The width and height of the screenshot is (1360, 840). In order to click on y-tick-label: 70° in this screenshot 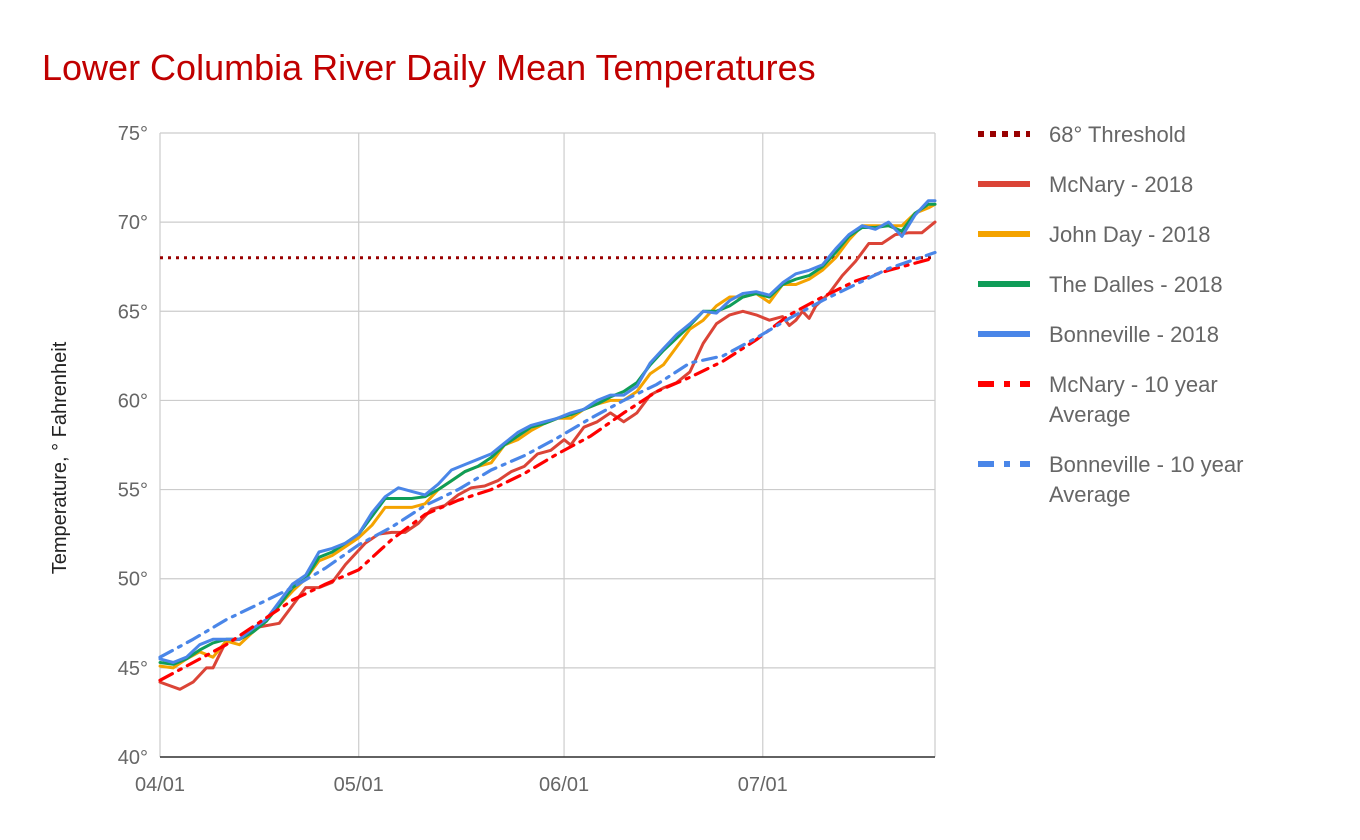, I will do `click(133, 223)`.